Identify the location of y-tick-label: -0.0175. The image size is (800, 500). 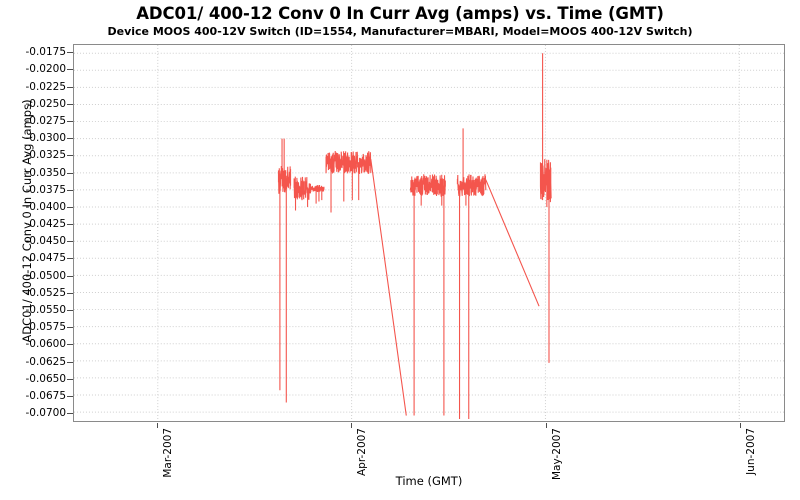
(45, 52).